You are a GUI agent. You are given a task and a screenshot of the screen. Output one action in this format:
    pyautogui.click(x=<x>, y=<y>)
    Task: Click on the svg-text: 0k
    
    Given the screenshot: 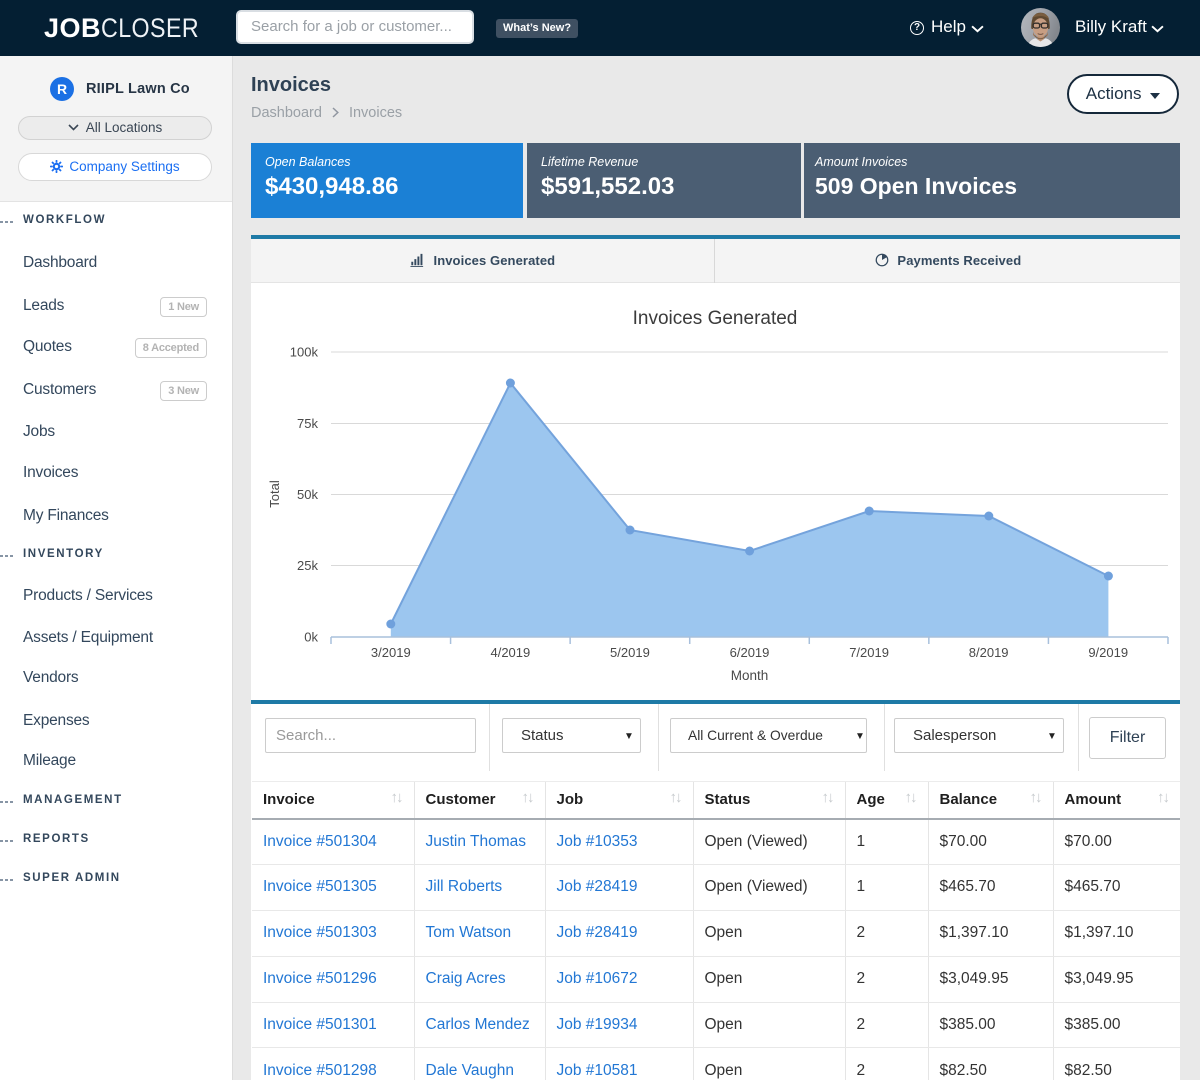 What is the action you would take?
    pyautogui.click(x=311, y=637)
    